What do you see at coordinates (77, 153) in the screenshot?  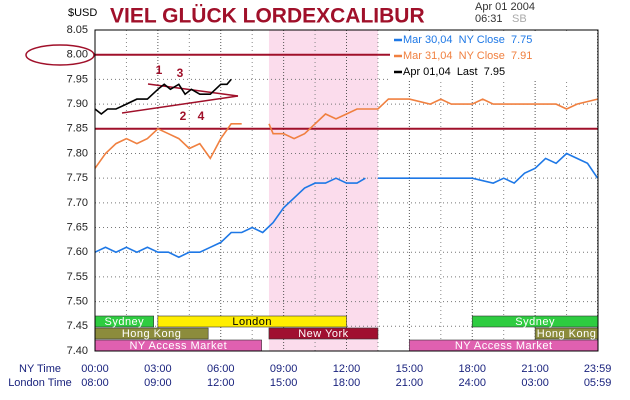 I see `y-tick-label: 7.80` at bounding box center [77, 153].